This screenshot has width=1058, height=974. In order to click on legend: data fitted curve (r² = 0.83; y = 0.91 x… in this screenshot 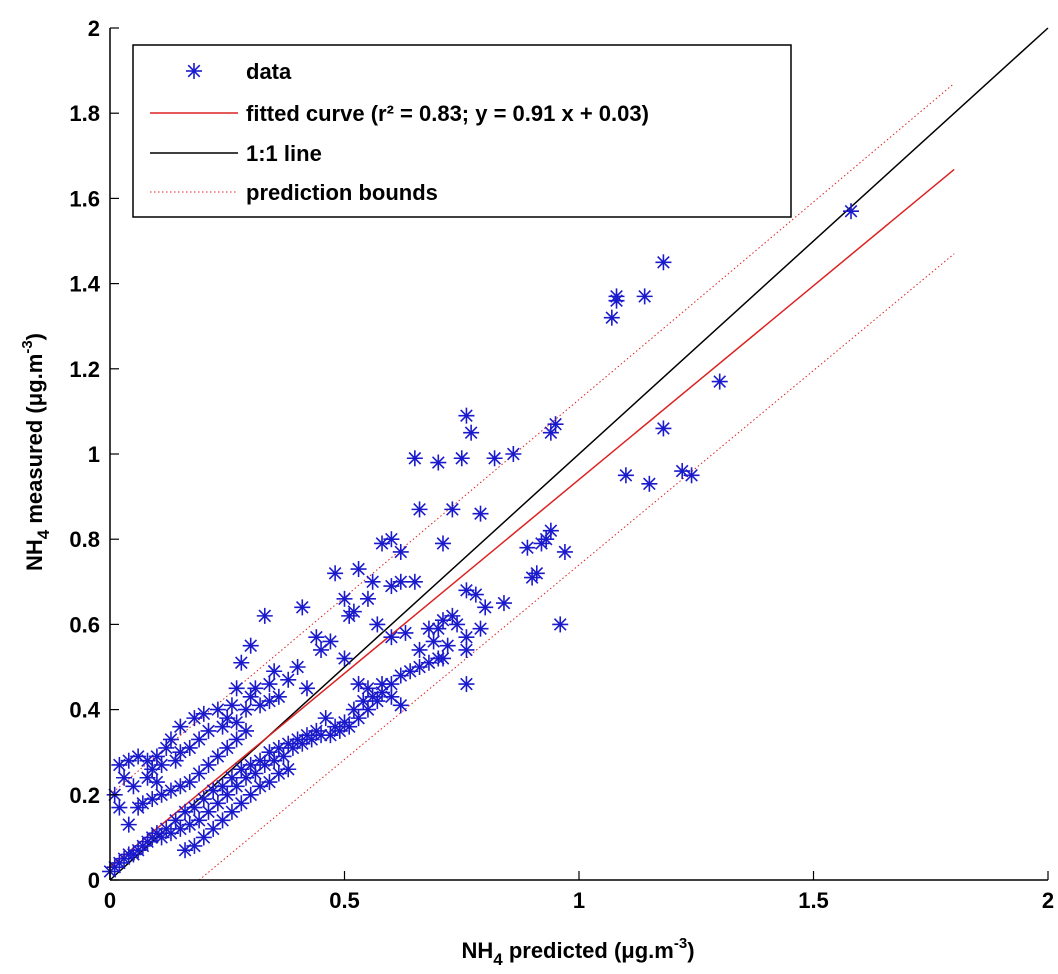, I will do `click(462, 131)`.